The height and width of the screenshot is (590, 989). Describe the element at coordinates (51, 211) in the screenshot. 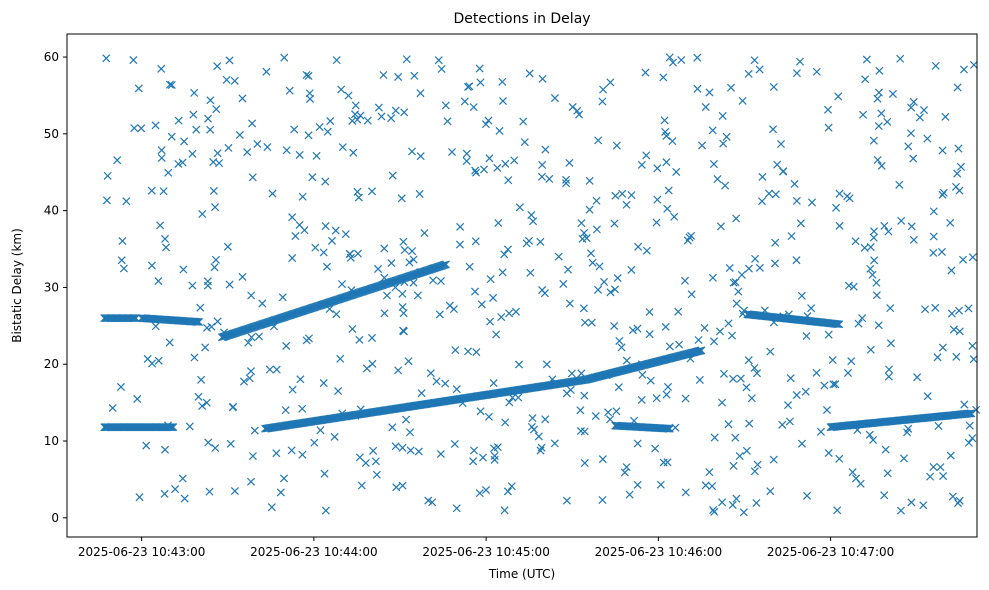

I see `y-tick-label: 40` at that location.